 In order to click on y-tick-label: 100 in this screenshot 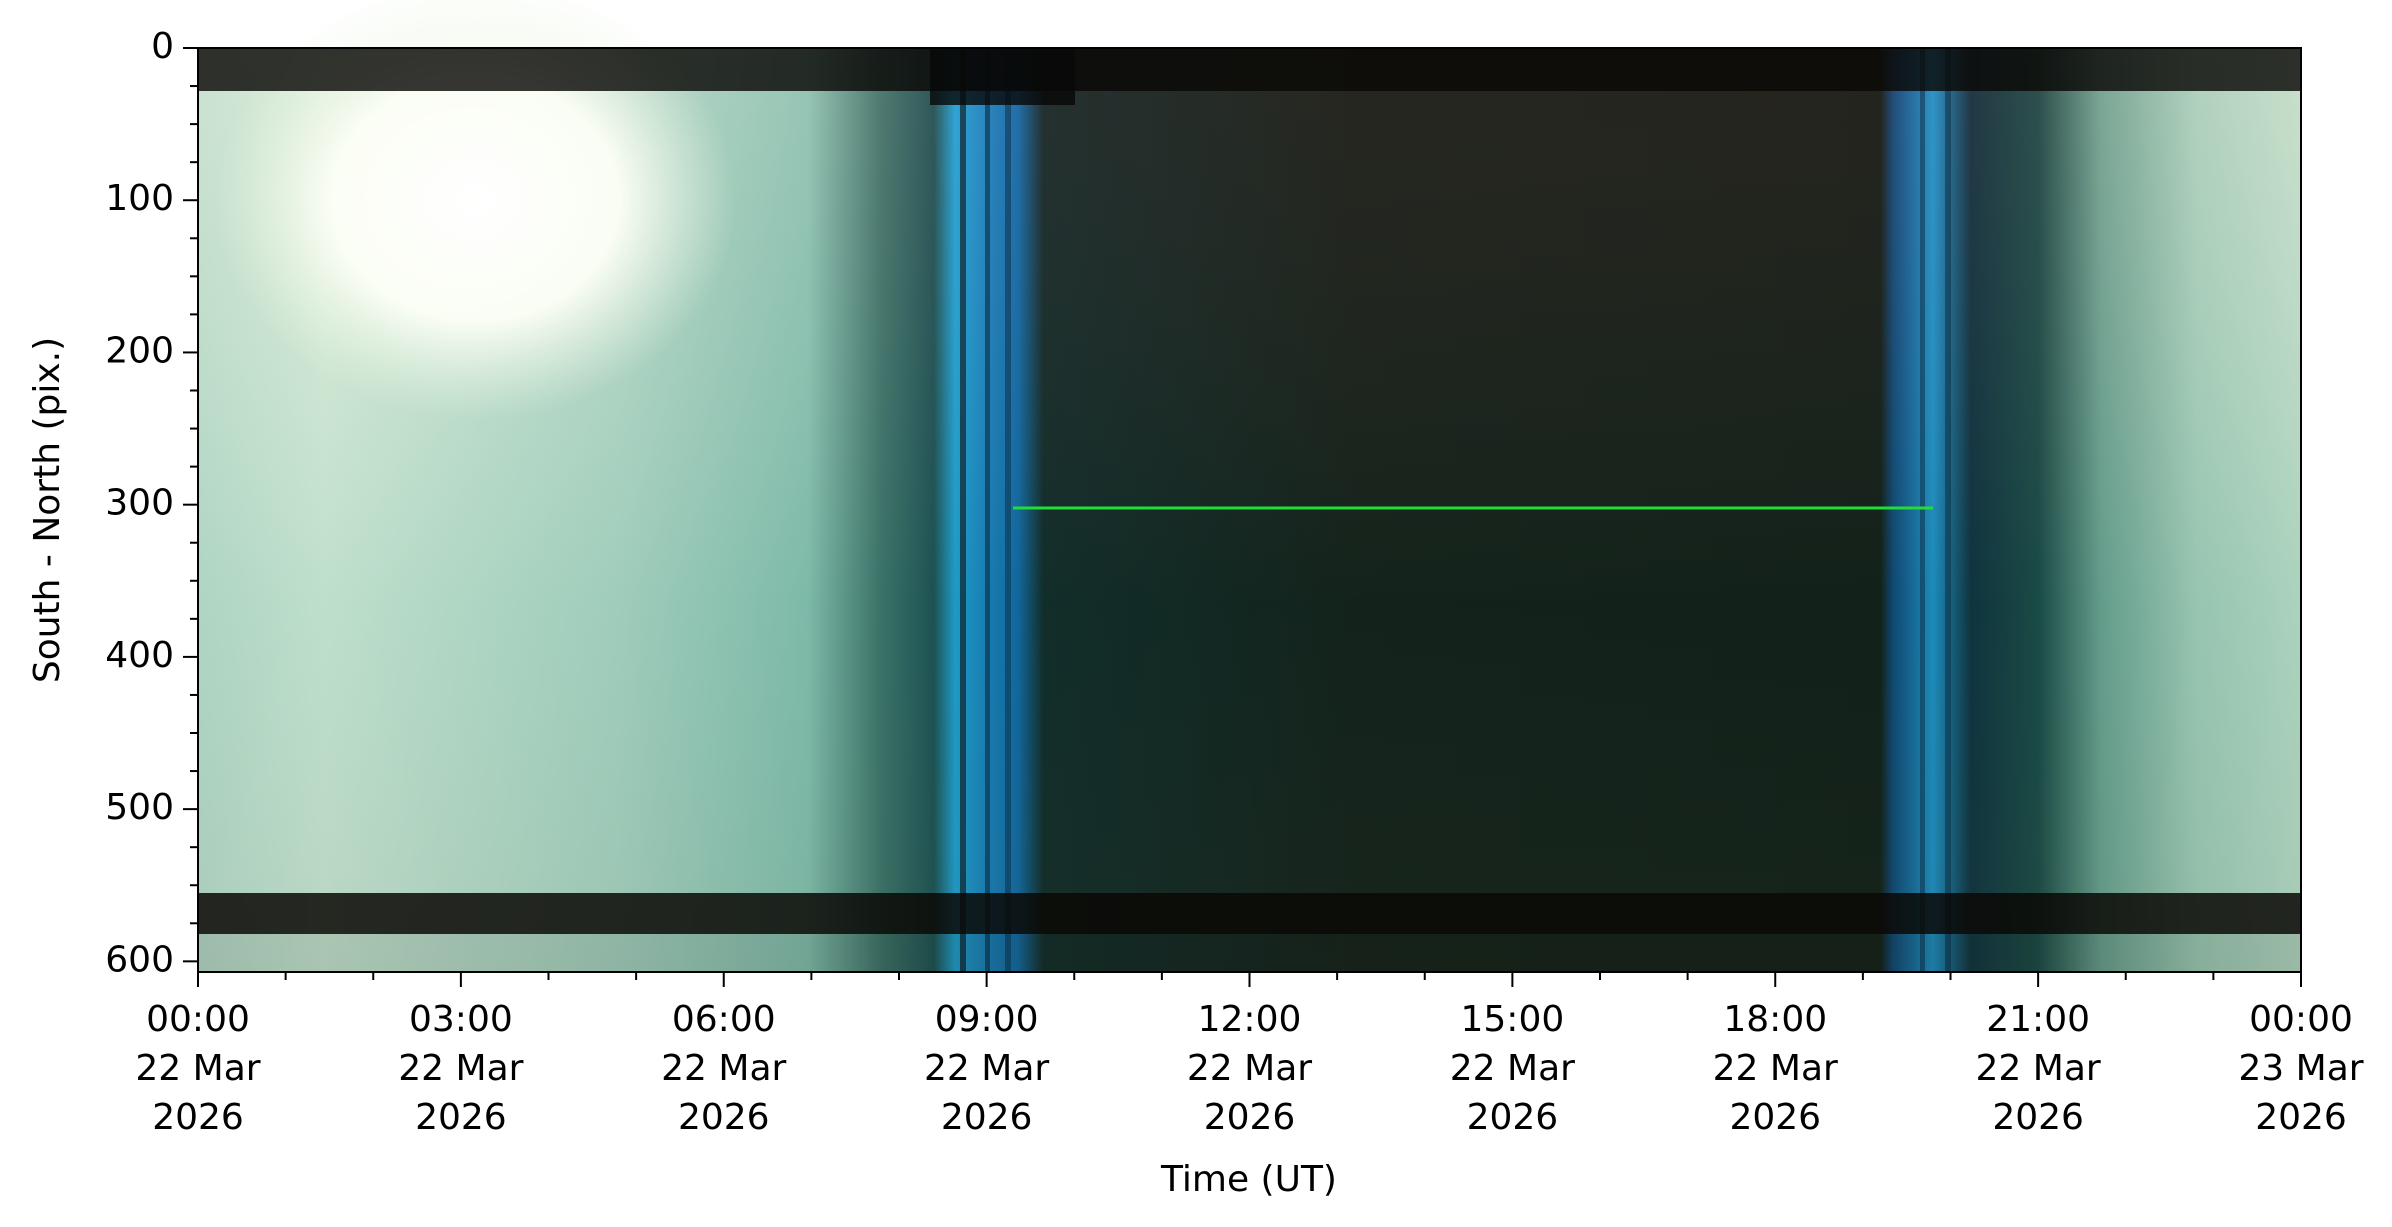, I will do `click(139, 198)`.